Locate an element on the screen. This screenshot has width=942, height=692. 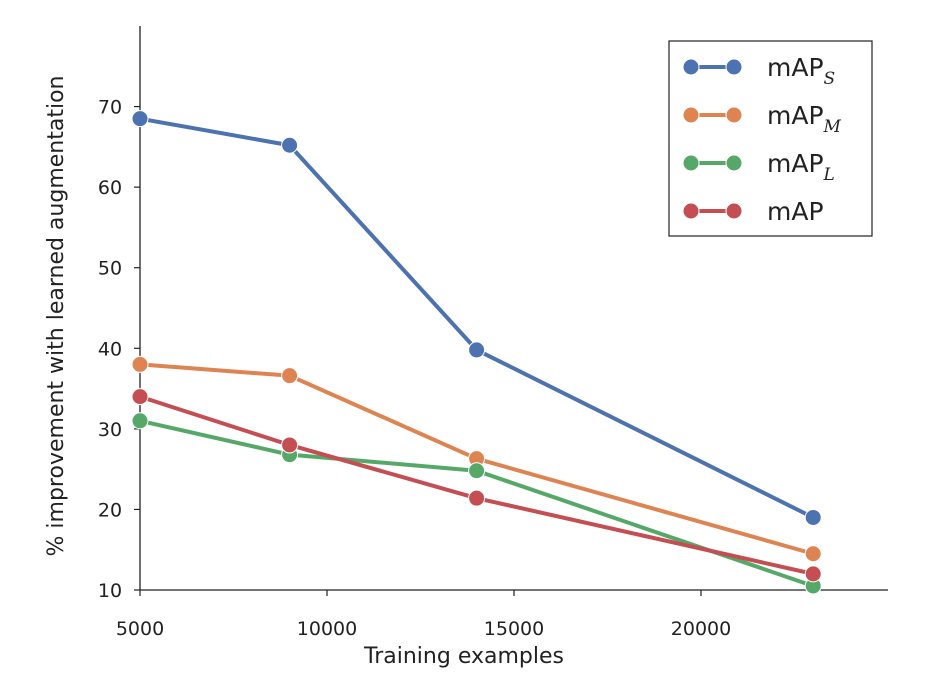
y-tick-label: 10 is located at coordinates (110, 591).